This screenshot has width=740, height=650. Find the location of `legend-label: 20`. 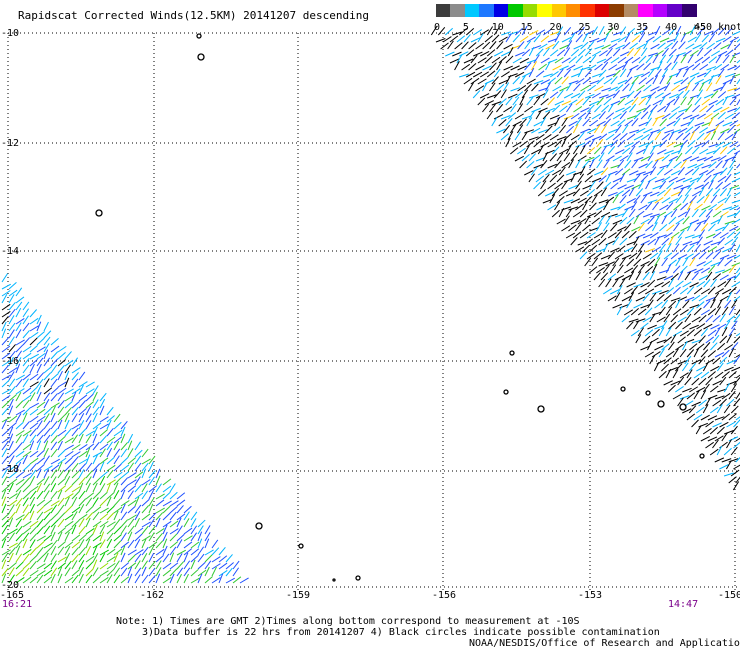

legend-label: 20 is located at coordinates (555, 27).